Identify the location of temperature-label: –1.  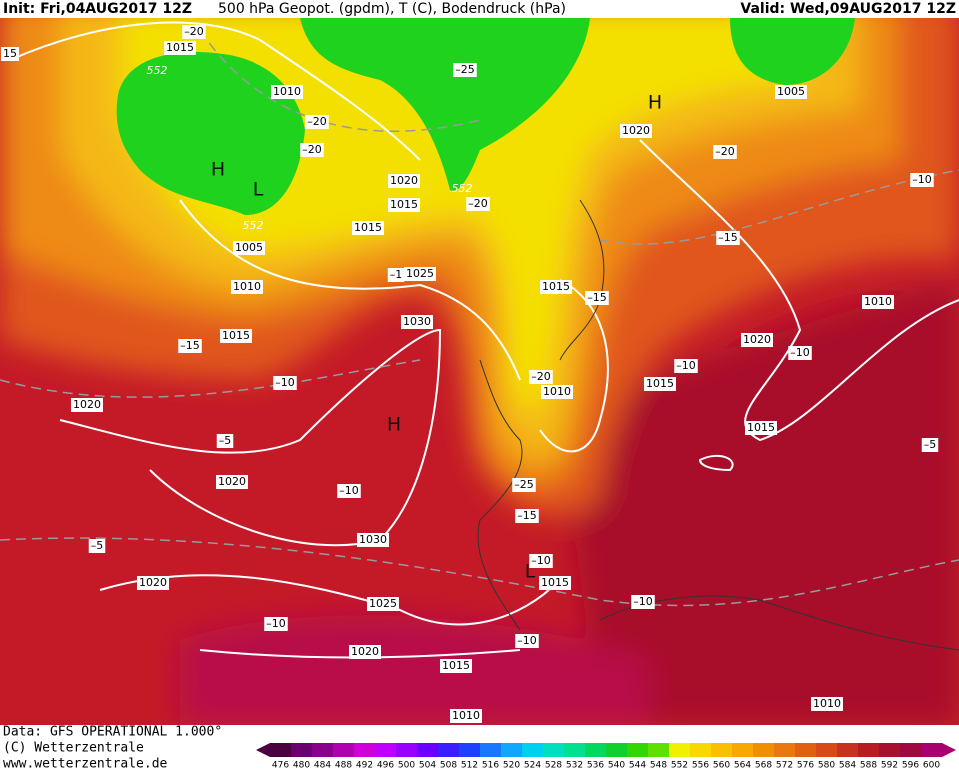
(396, 275).